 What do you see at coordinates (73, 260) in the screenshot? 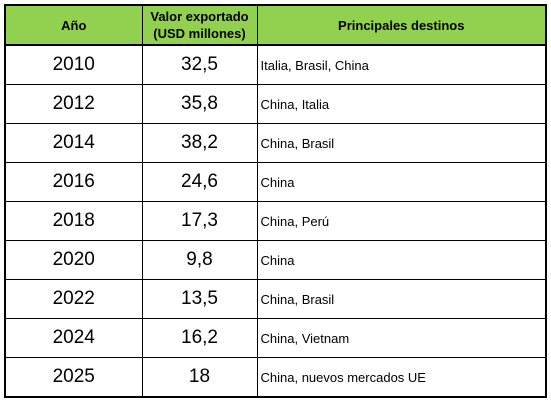
I see `cell-year: 2020` at bounding box center [73, 260].